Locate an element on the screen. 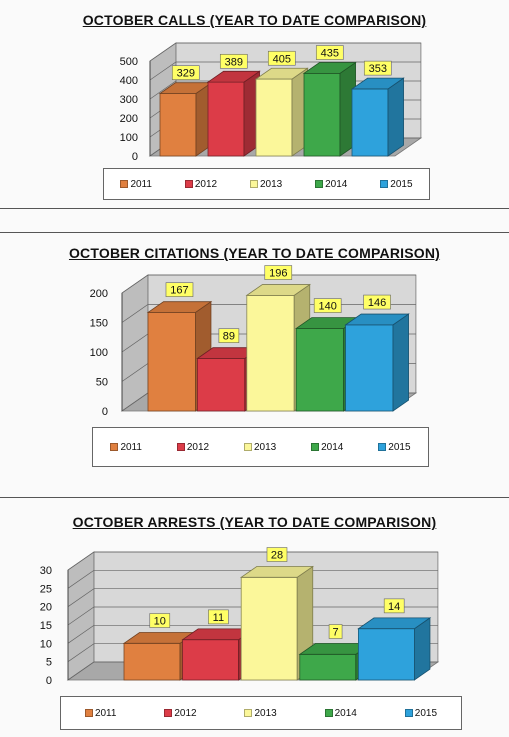 The image size is (509, 737). y-tick-label: 15 is located at coordinates (46, 626).